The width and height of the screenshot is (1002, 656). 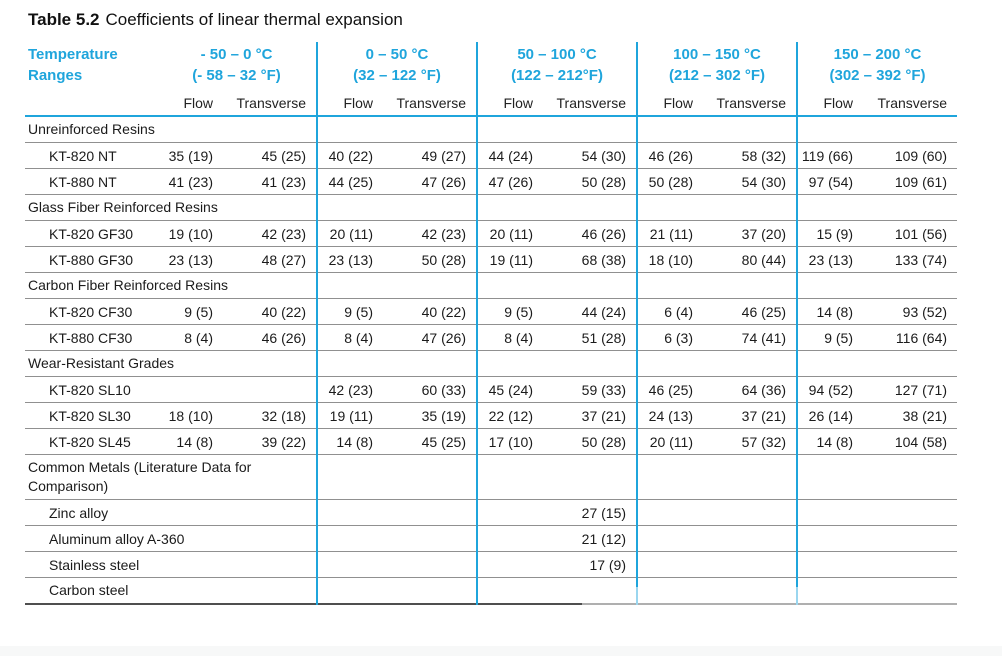 What do you see at coordinates (83, 155) in the screenshot?
I see `row-label: KT-820 NT` at bounding box center [83, 155].